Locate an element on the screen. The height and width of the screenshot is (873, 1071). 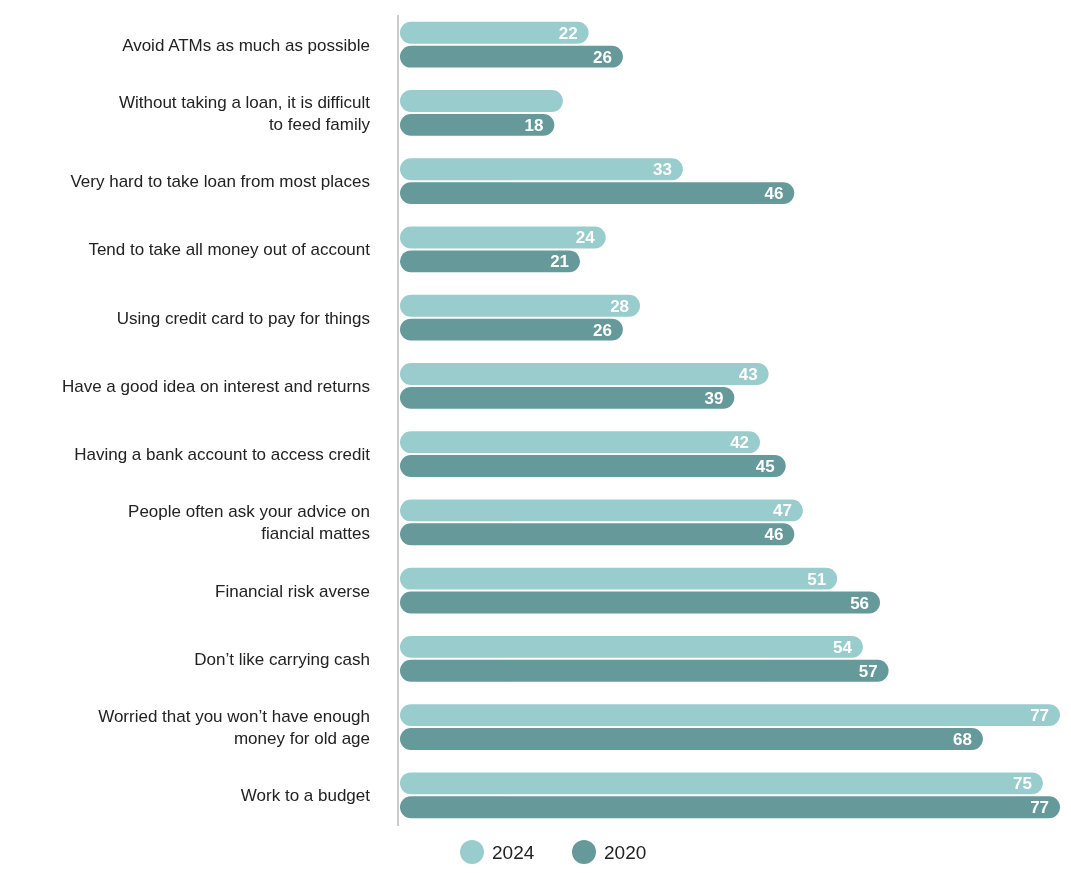
legend-label: 2020 is located at coordinates (625, 852).